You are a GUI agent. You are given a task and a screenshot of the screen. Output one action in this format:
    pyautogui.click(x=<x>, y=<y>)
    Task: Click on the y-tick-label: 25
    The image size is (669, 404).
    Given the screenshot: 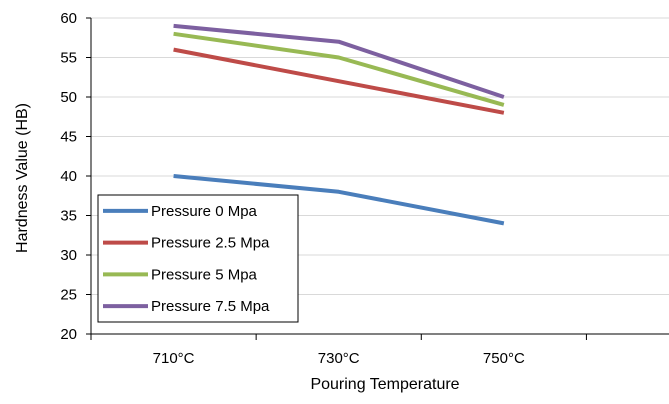 What is the action you would take?
    pyautogui.click(x=68, y=295)
    